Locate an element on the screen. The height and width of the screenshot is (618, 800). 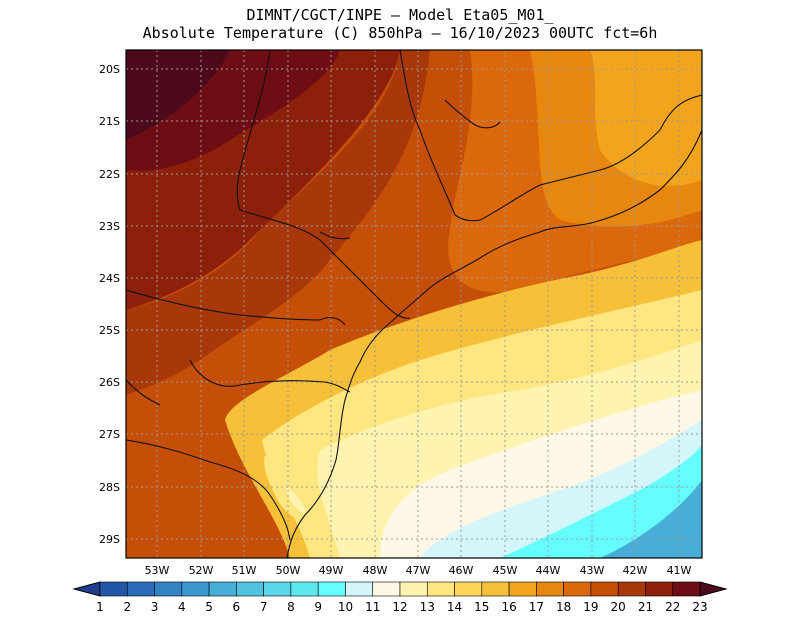
colorbar-tick-label: 12 is located at coordinates (399, 607).